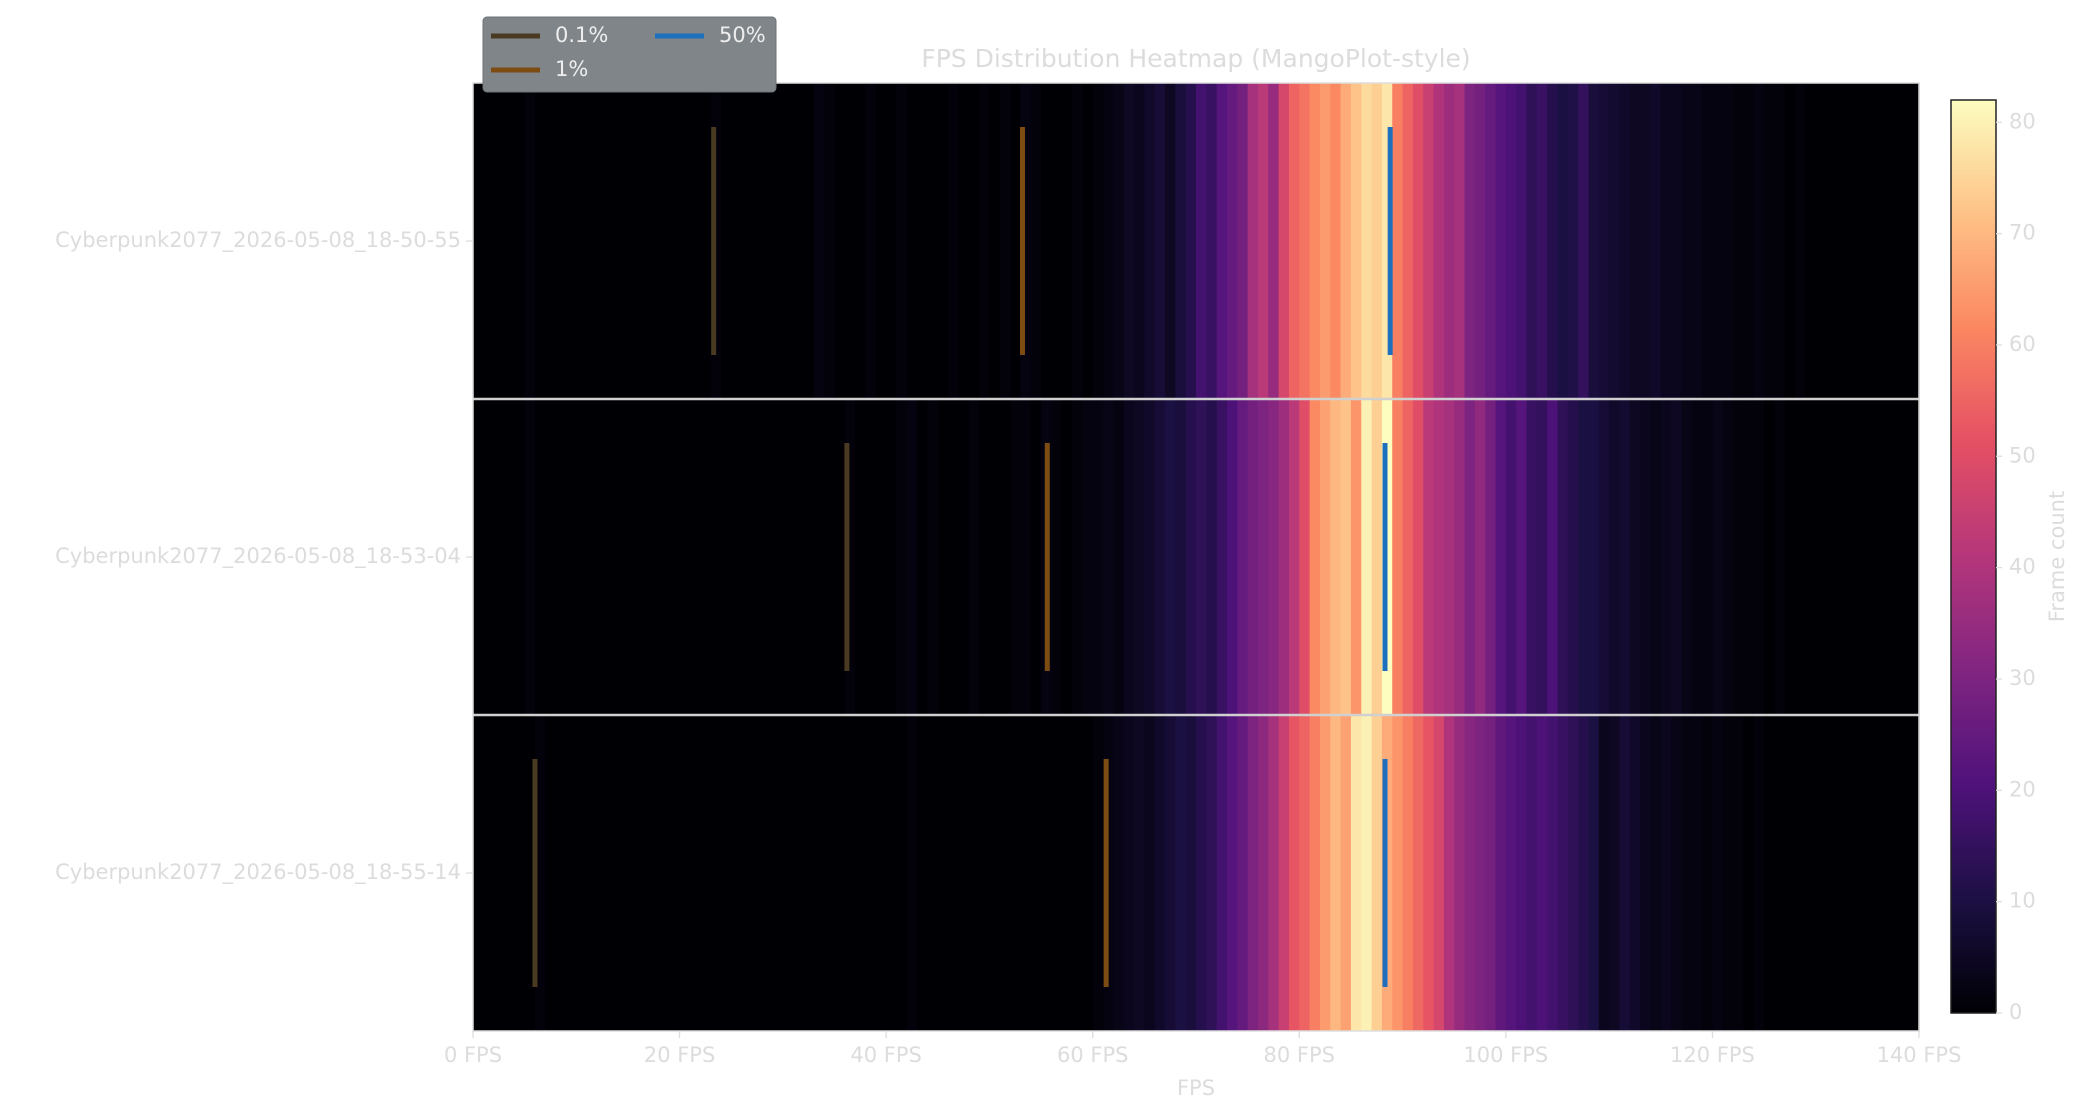 The height and width of the screenshot is (1120, 2080). Describe the element at coordinates (2022, 901) in the screenshot. I see `colorbar-tick-label: 10` at that location.